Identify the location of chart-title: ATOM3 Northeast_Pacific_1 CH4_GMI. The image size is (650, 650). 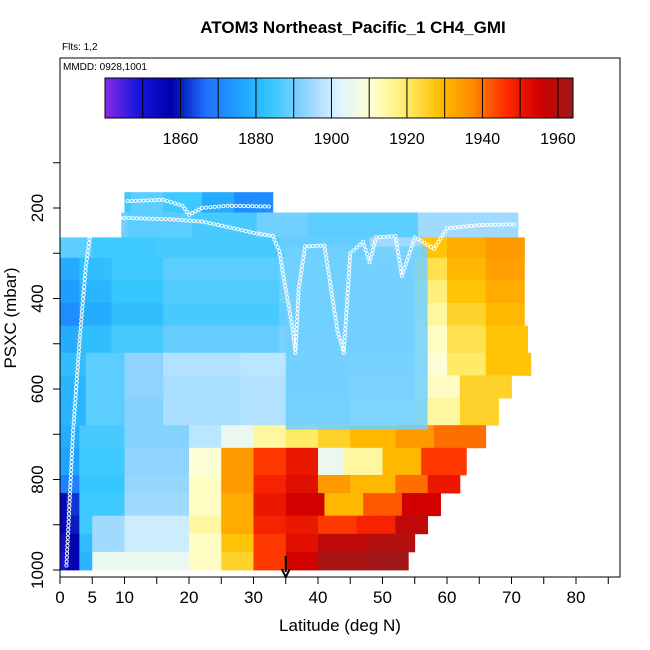
(352, 27).